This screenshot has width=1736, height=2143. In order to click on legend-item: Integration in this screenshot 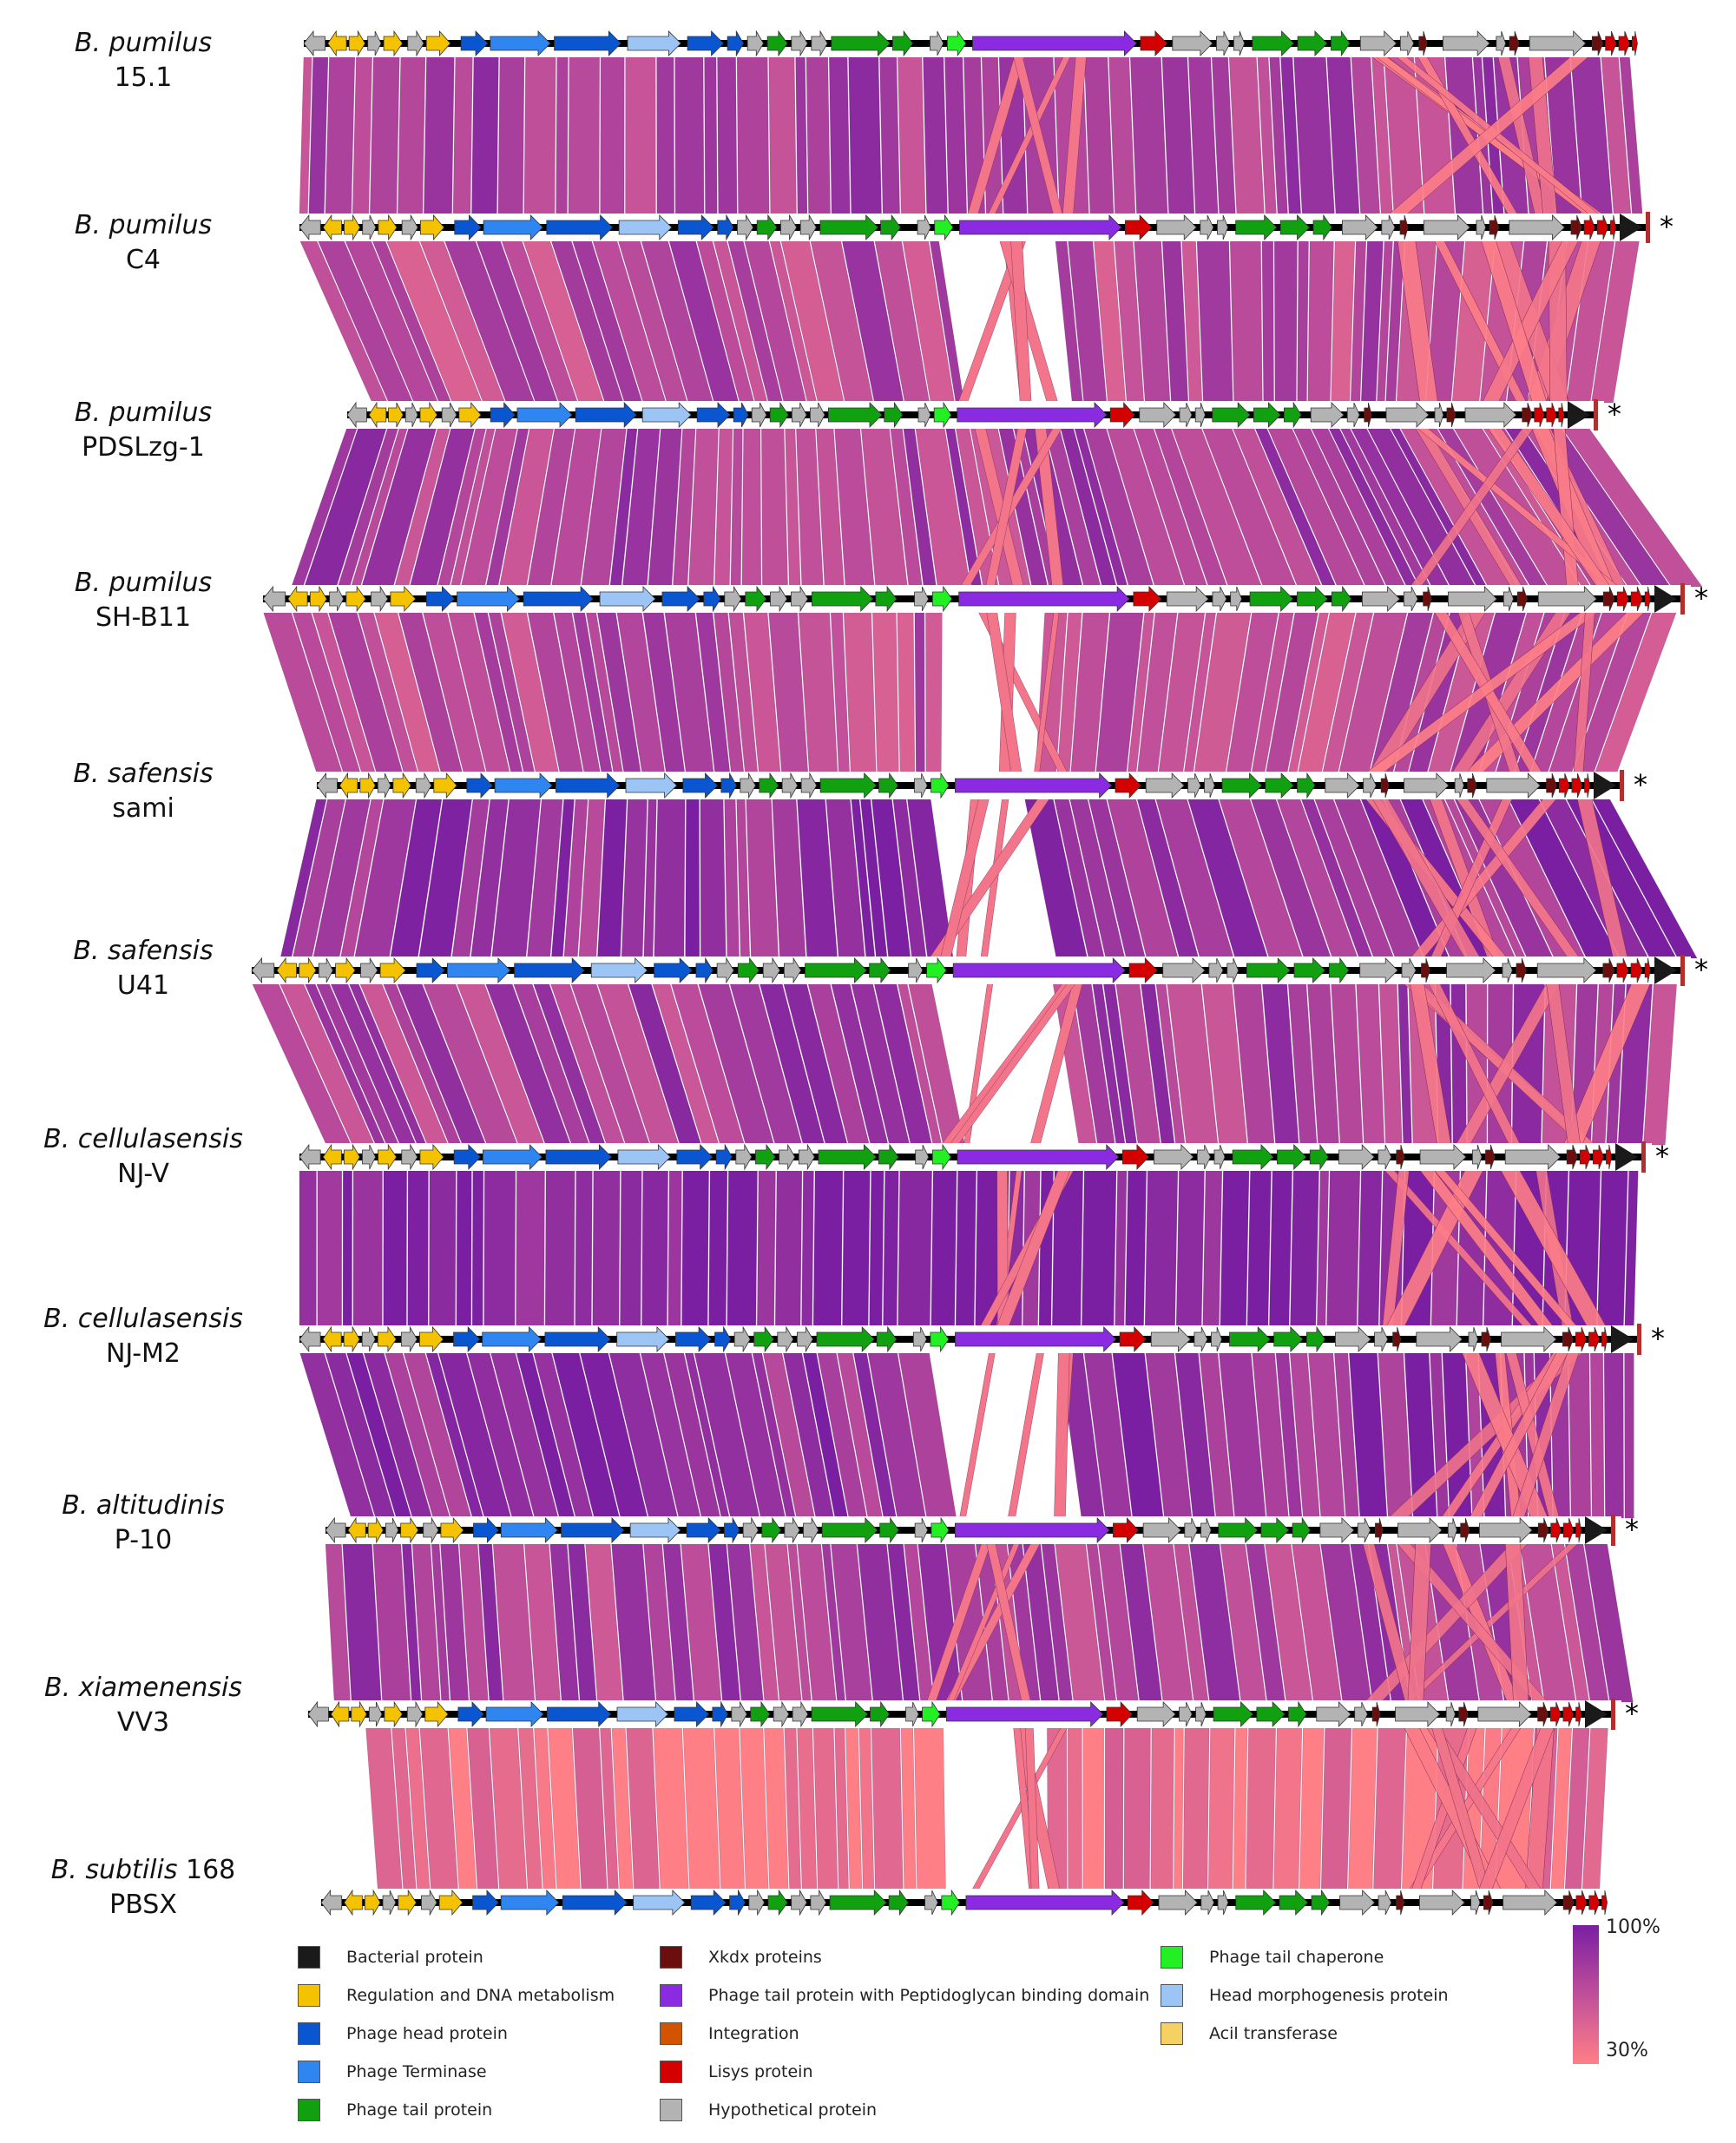, I will do `click(729, 2033)`.